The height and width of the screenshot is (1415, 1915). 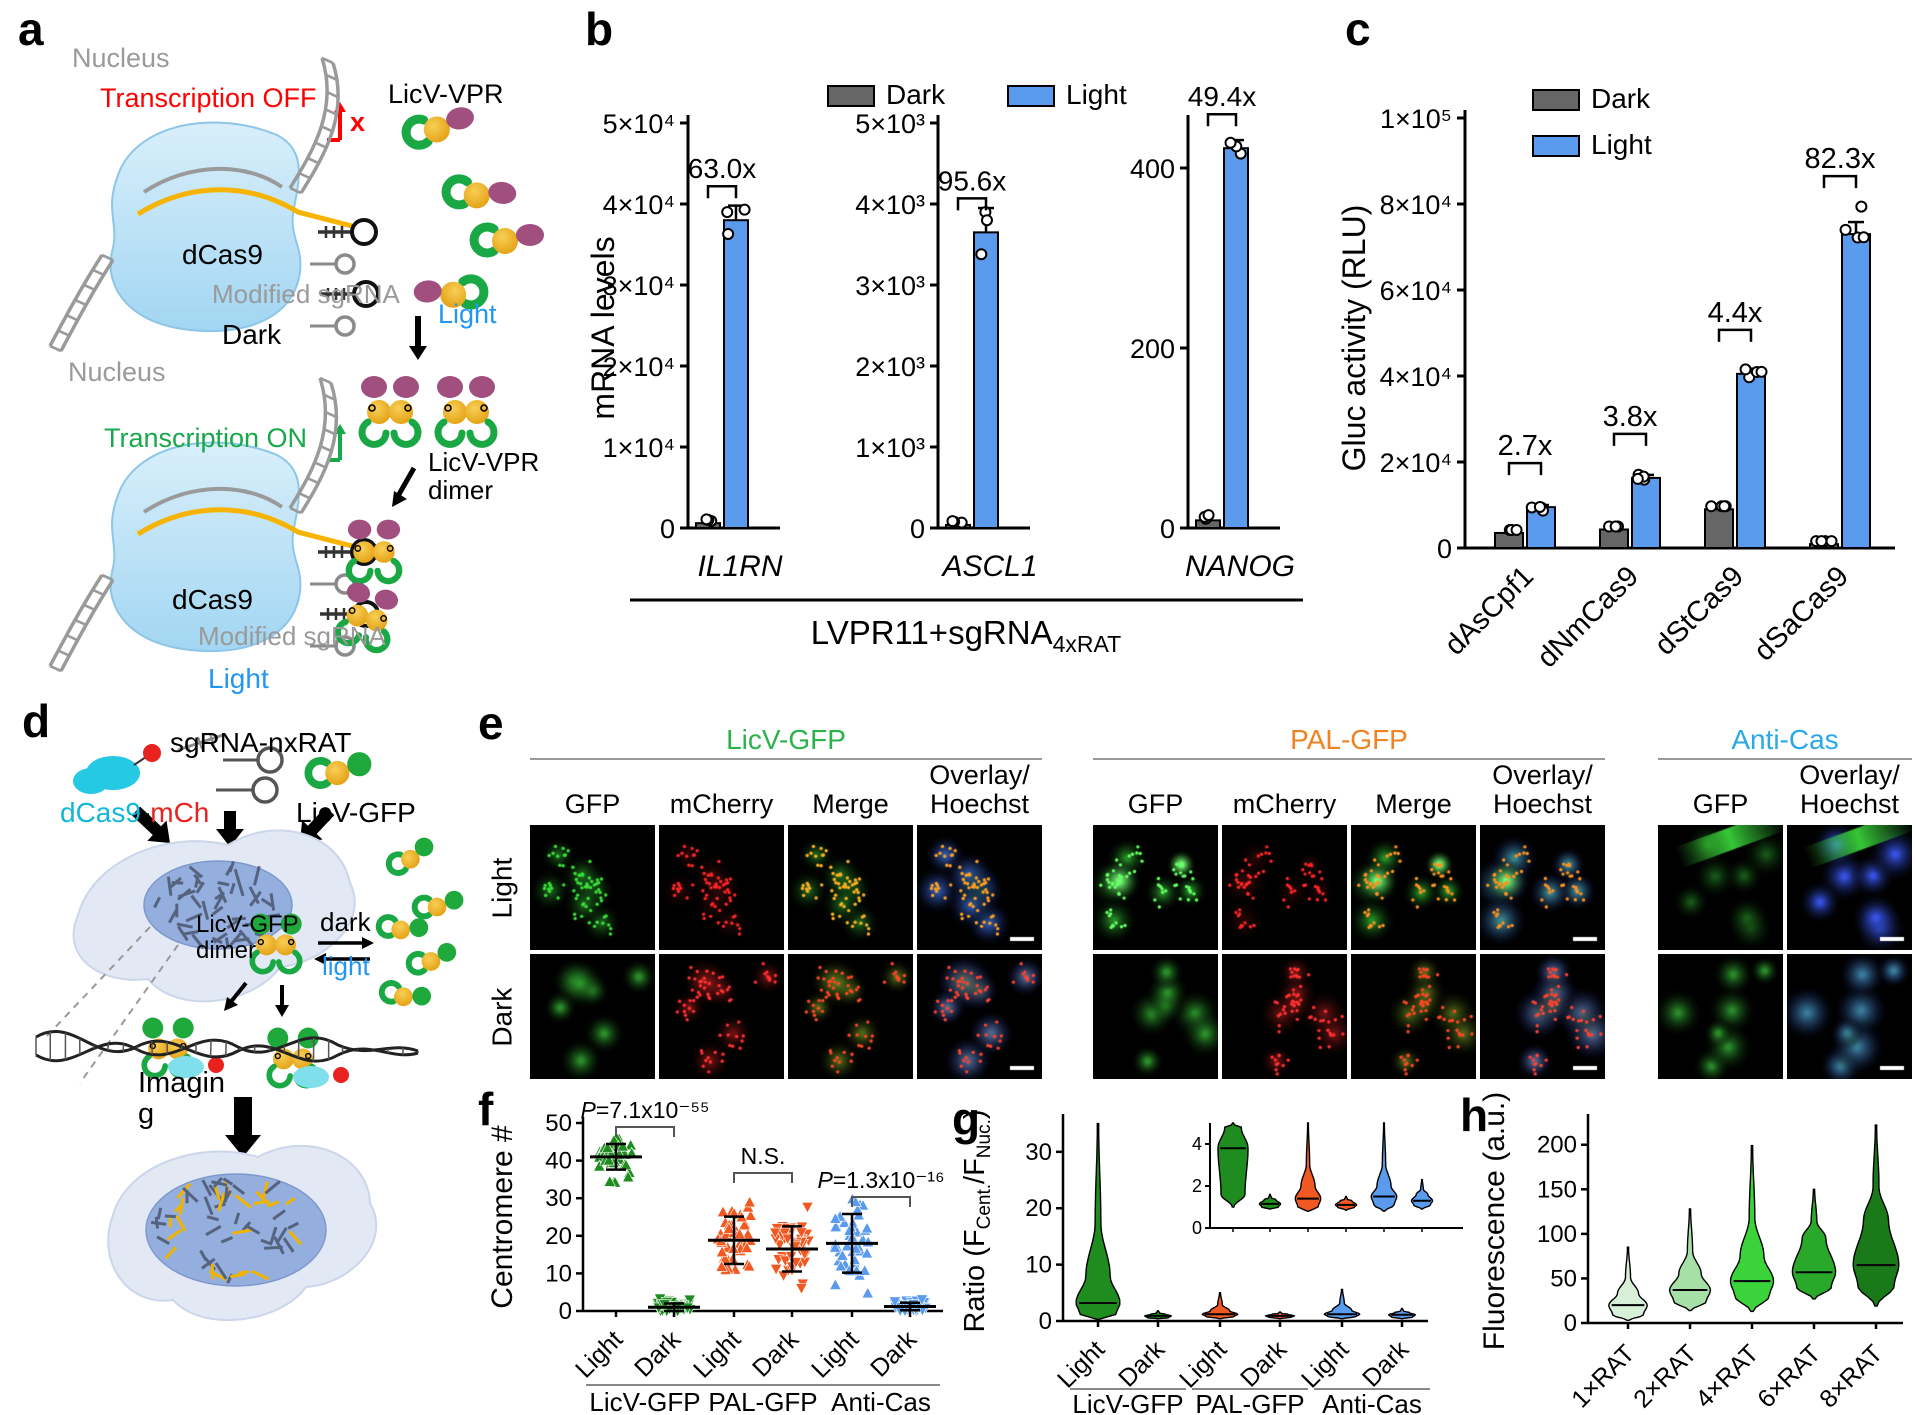 What do you see at coordinates (256, 1027) in the screenshot?
I see `panel-d-diagram` at bounding box center [256, 1027].